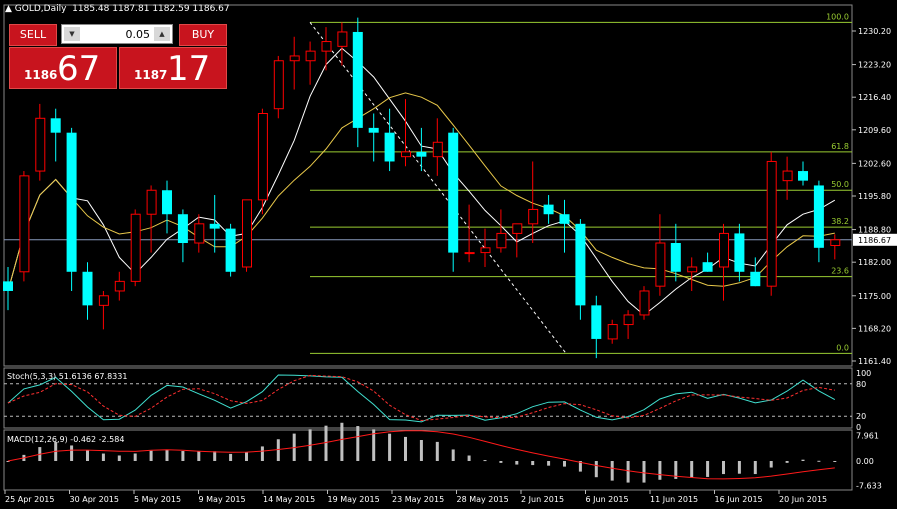 The width and height of the screenshot is (897, 509). I want to click on sell-button: SELL, so click(33, 35).